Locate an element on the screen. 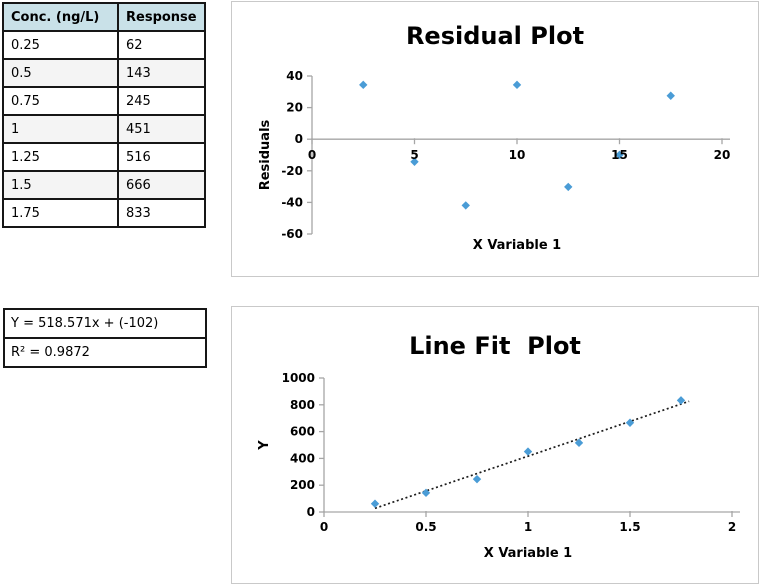 The width and height of the screenshot is (760, 587). y-tick-label: 600 is located at coordinates (302, 432).